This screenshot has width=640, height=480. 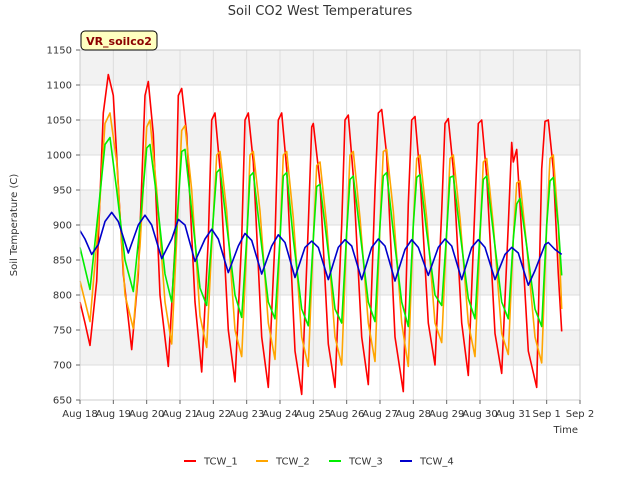 I want to click on x-tick-label: Aug 27, so click(x=379, y=414).